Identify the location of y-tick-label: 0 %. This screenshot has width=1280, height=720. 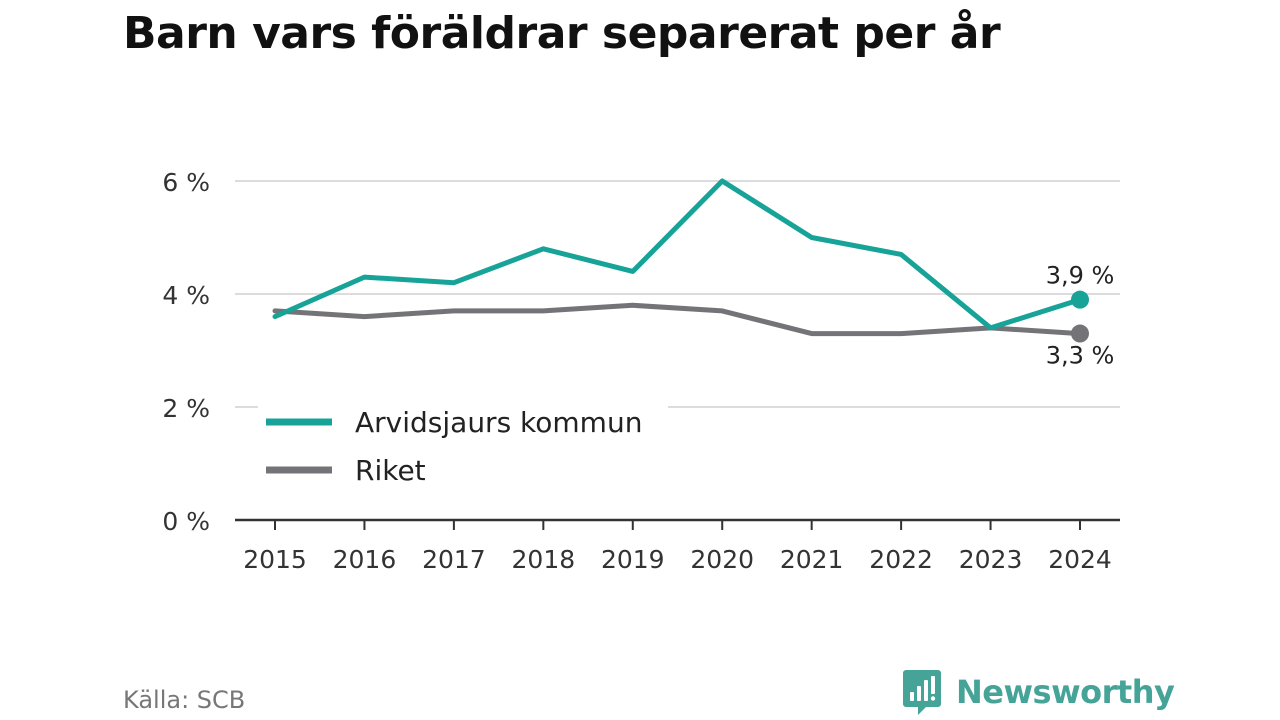
(186, 521).